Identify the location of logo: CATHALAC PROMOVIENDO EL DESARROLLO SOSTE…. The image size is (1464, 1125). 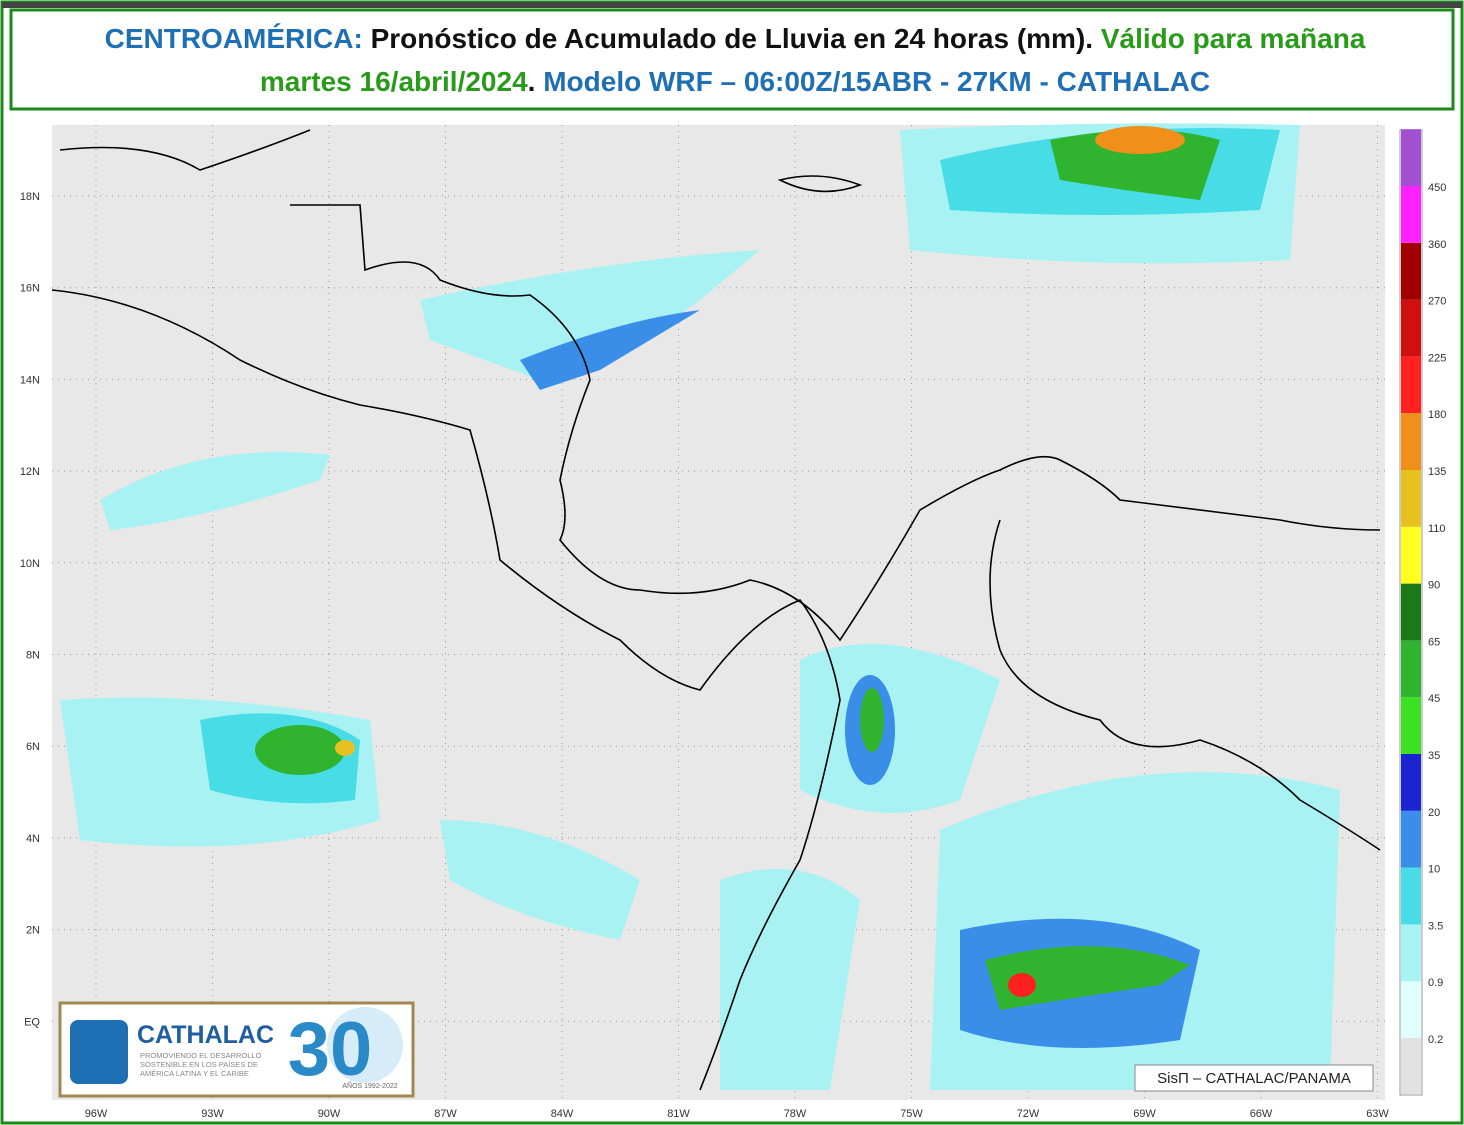
(236, 1049).